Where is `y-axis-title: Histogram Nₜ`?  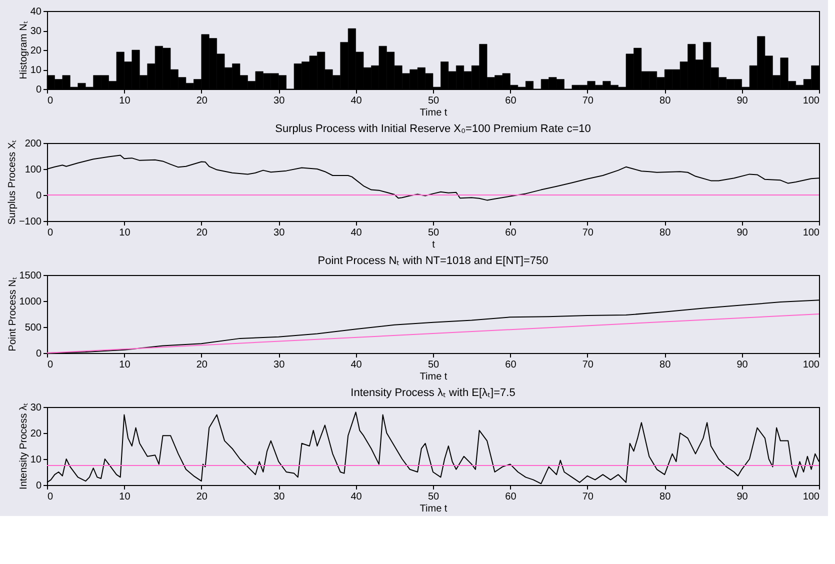 y-axis-title: Histogram Nₜ is located at coordinates (24, 50).